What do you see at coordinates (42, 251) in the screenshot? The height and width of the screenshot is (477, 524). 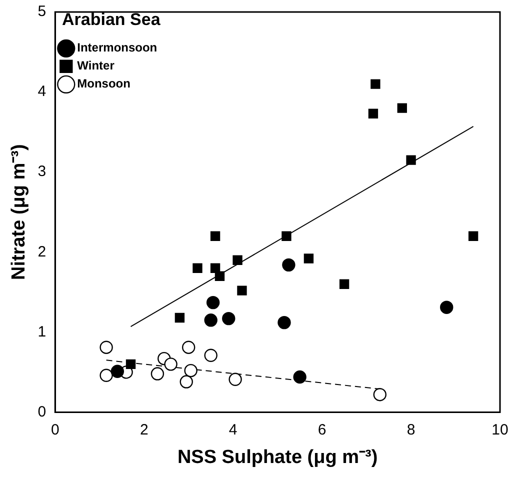 I see `y-tick-label: 2` at bounding box center [42, 251].